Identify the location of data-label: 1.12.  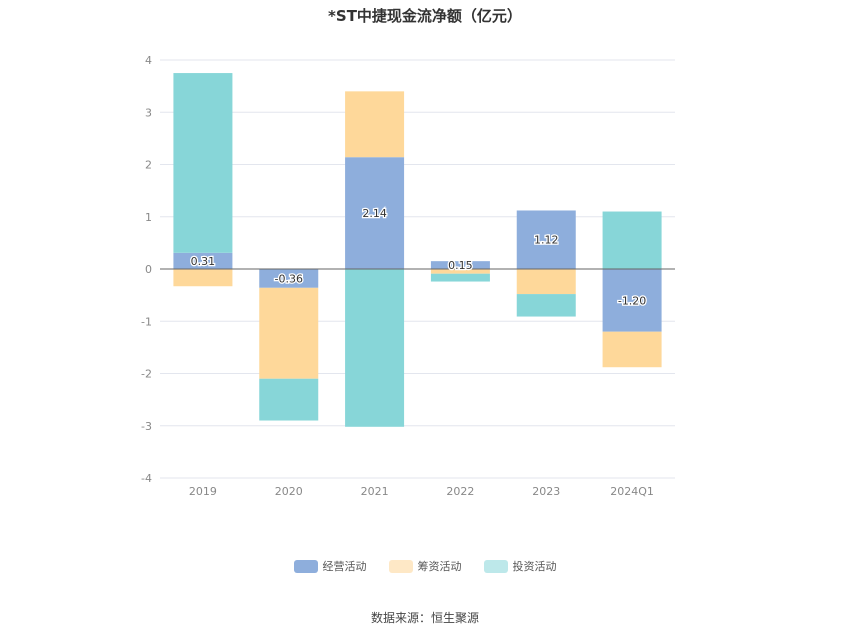
(546, 240).